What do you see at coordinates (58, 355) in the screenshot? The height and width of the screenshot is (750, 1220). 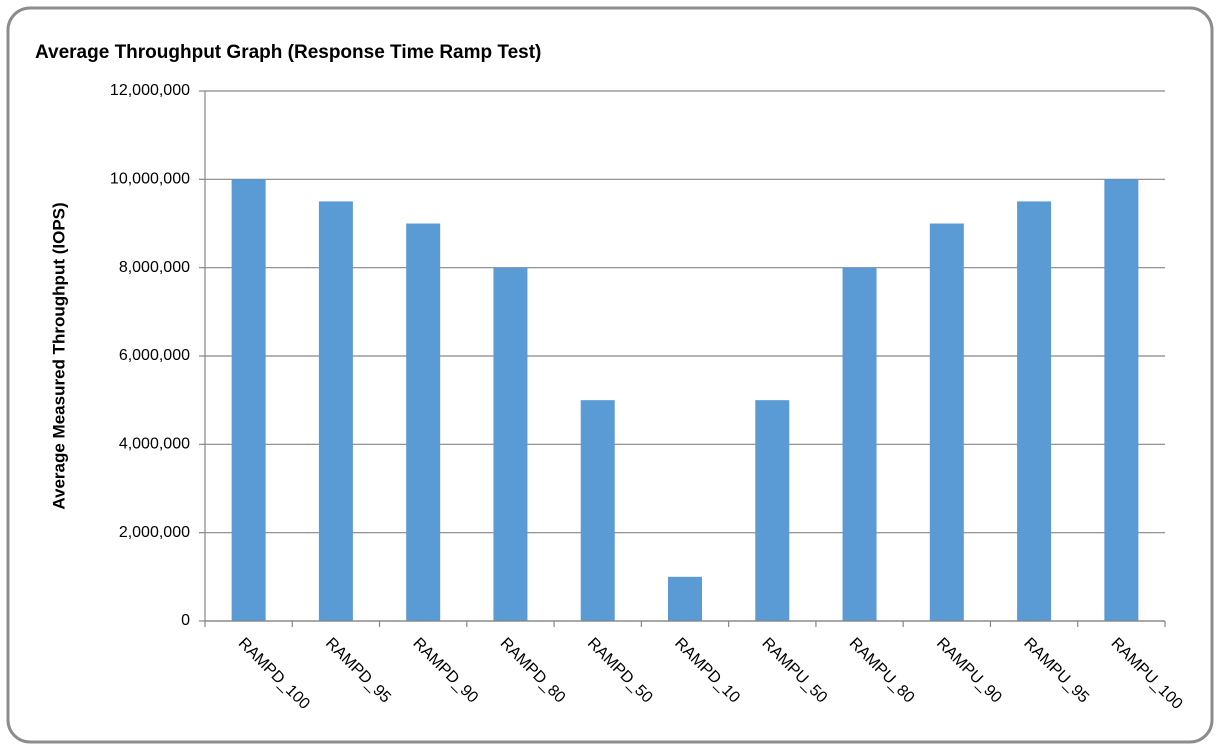 I see `y-axis-title: Average Measured Throughput (IOPS)` at bounding box center [58, 355].